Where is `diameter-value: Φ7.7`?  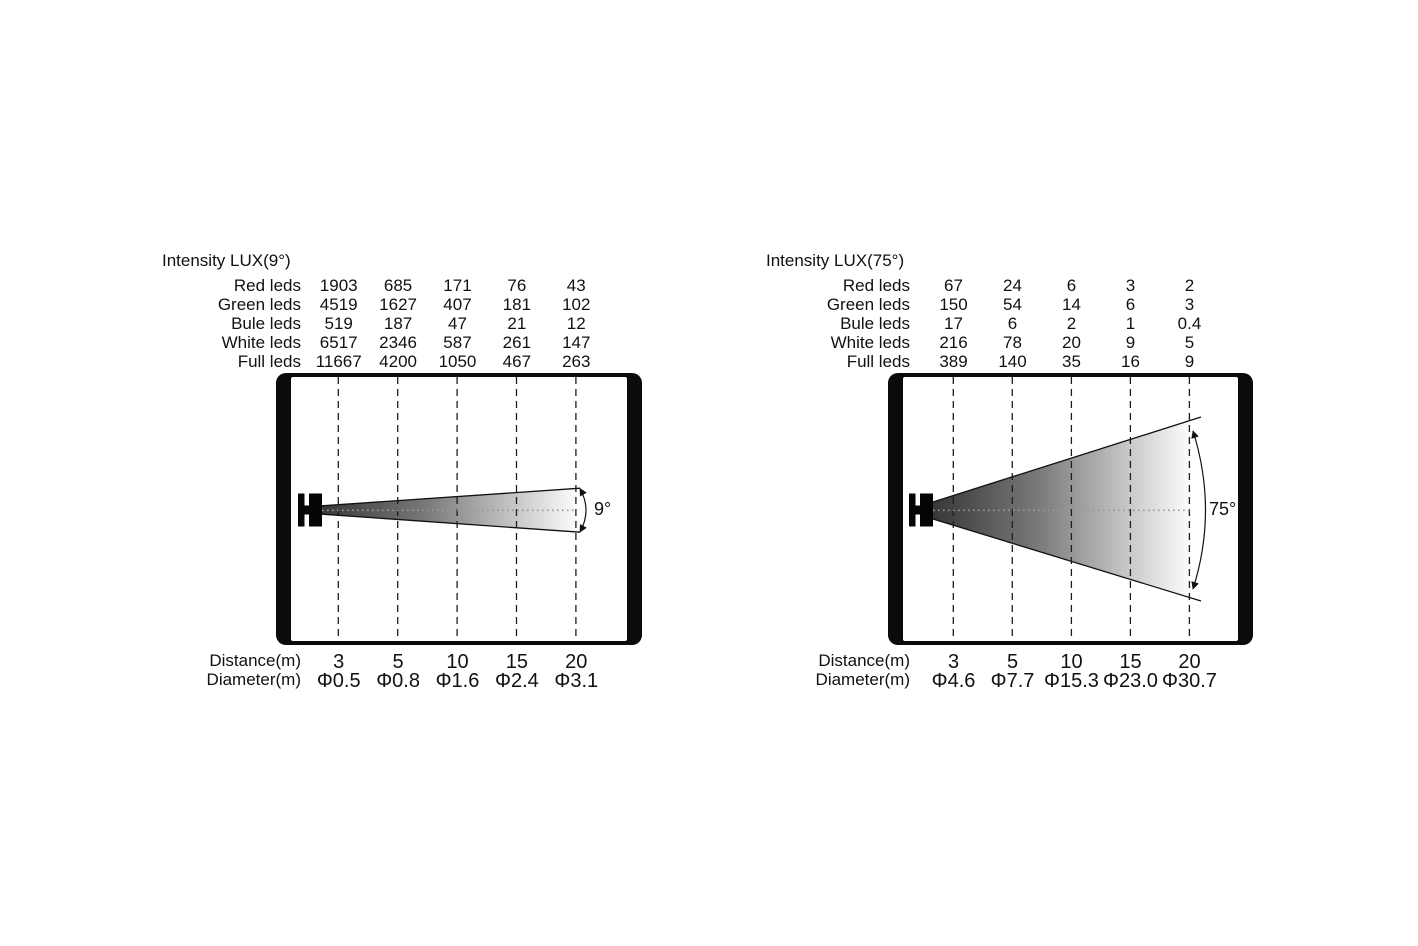 diameter-value: Φ7.7 is located at coordinates (1012, 681).